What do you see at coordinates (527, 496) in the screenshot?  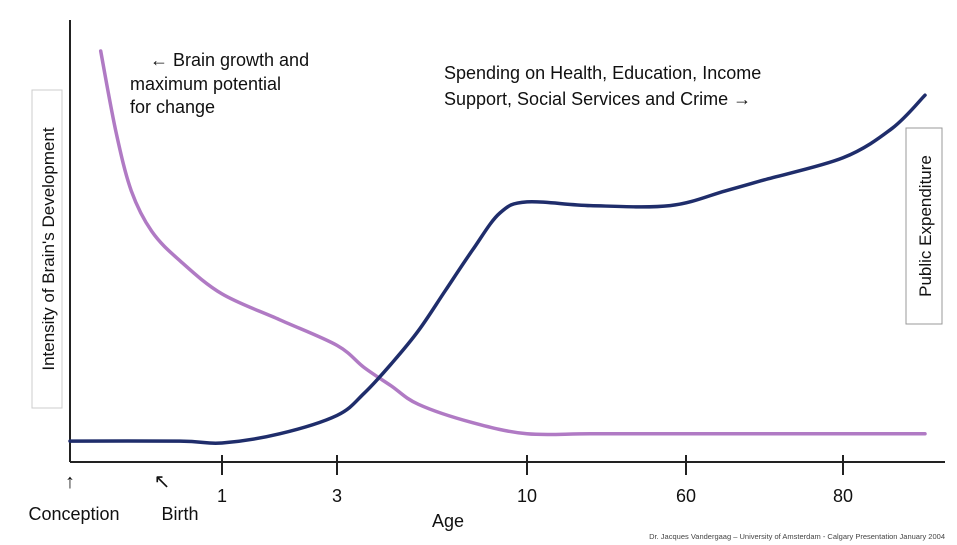 I see `x-tick-label-10: 10` at bounding box center [527, 496].